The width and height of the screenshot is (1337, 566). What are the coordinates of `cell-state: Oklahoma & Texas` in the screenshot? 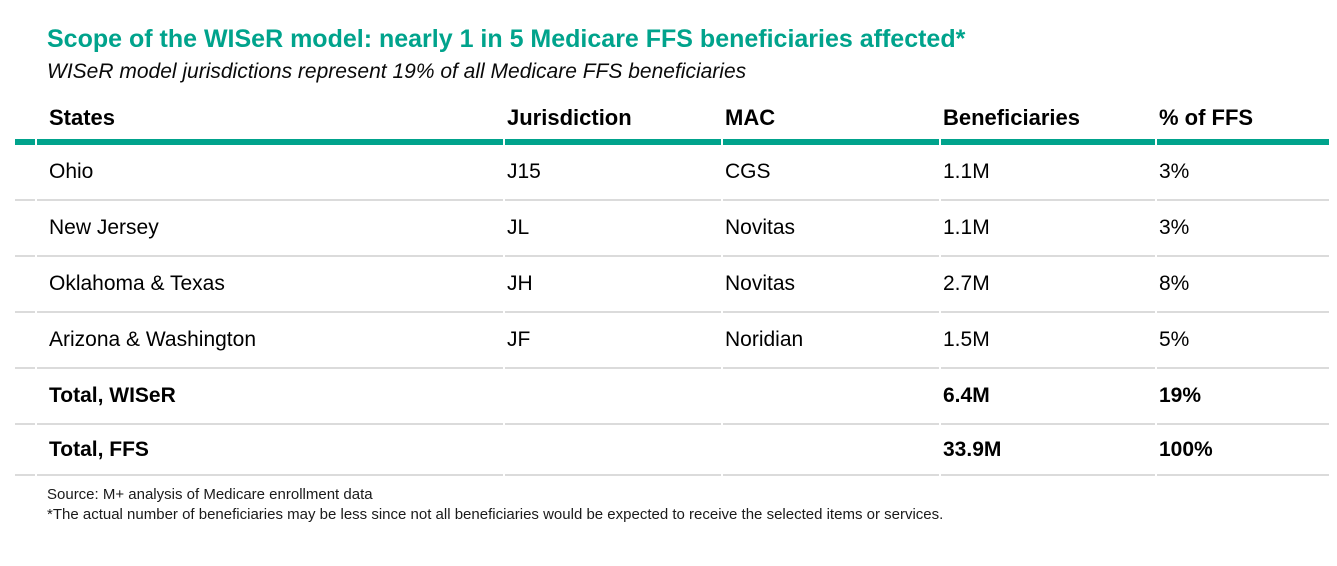 It's located at (270, 285).